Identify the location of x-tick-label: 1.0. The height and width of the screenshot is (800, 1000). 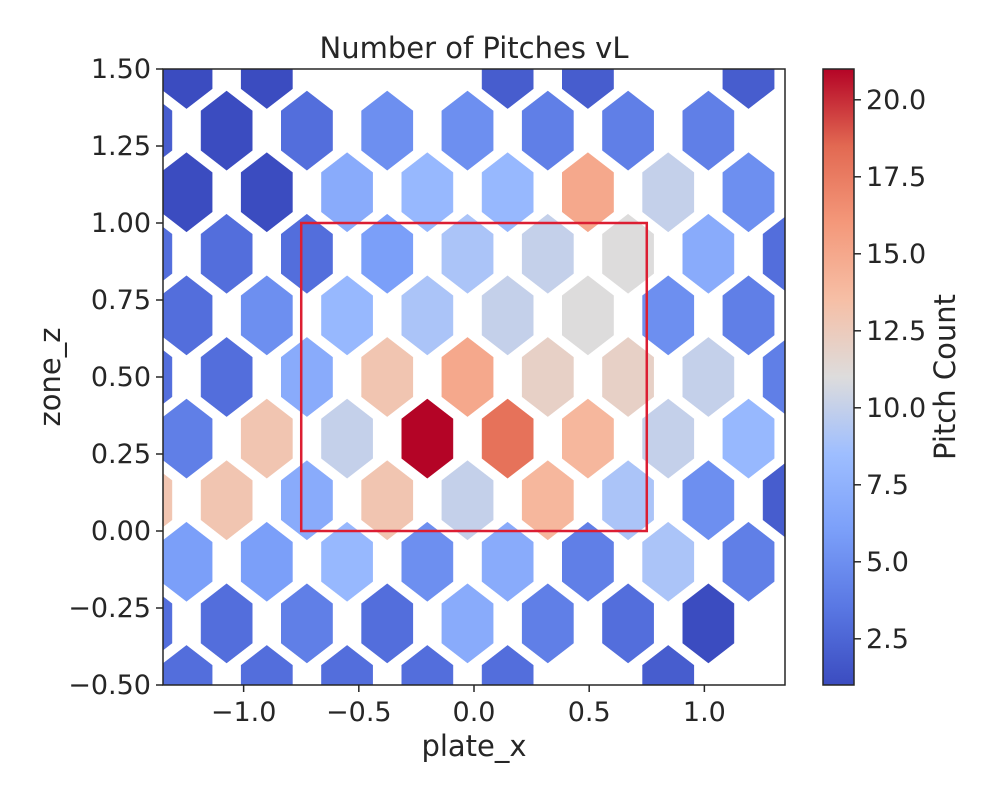
(704, 712).